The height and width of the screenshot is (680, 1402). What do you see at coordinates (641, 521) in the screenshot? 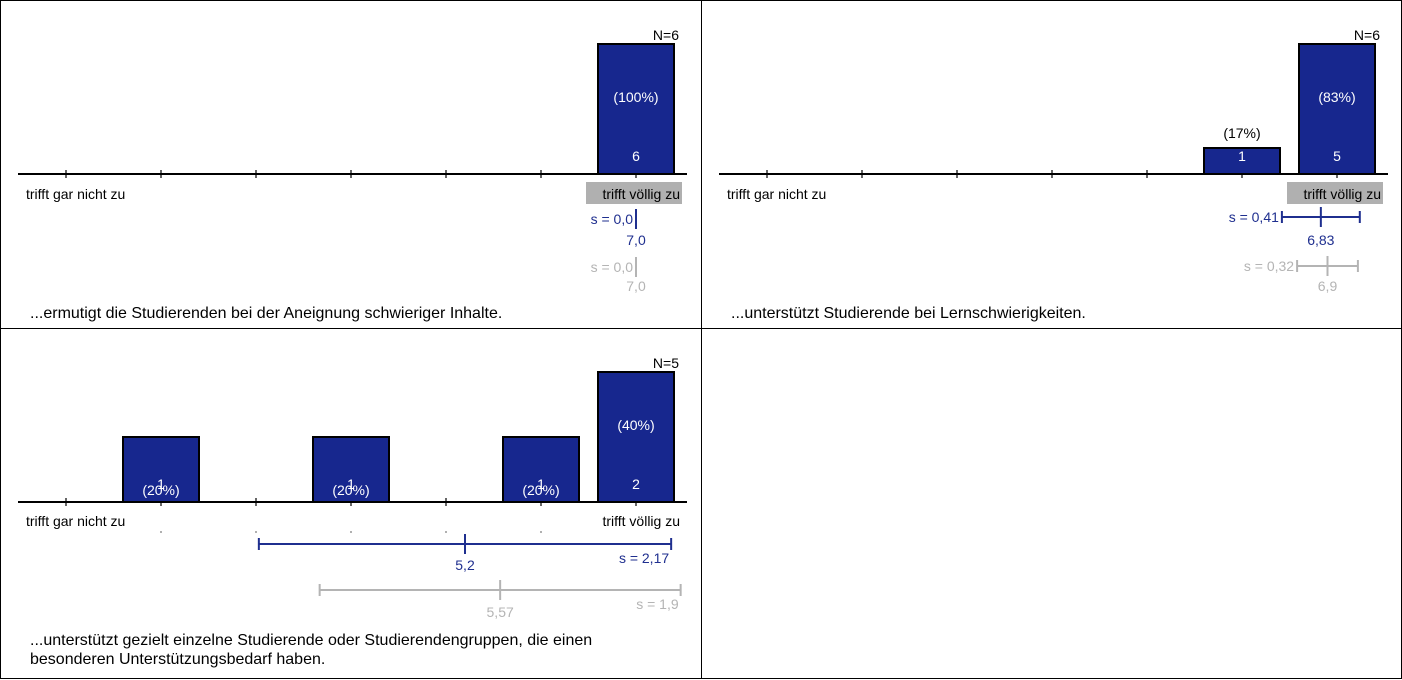
I see `chart-3-scale-right-label: trifft völlig zu` at bounding box center [641, 521].